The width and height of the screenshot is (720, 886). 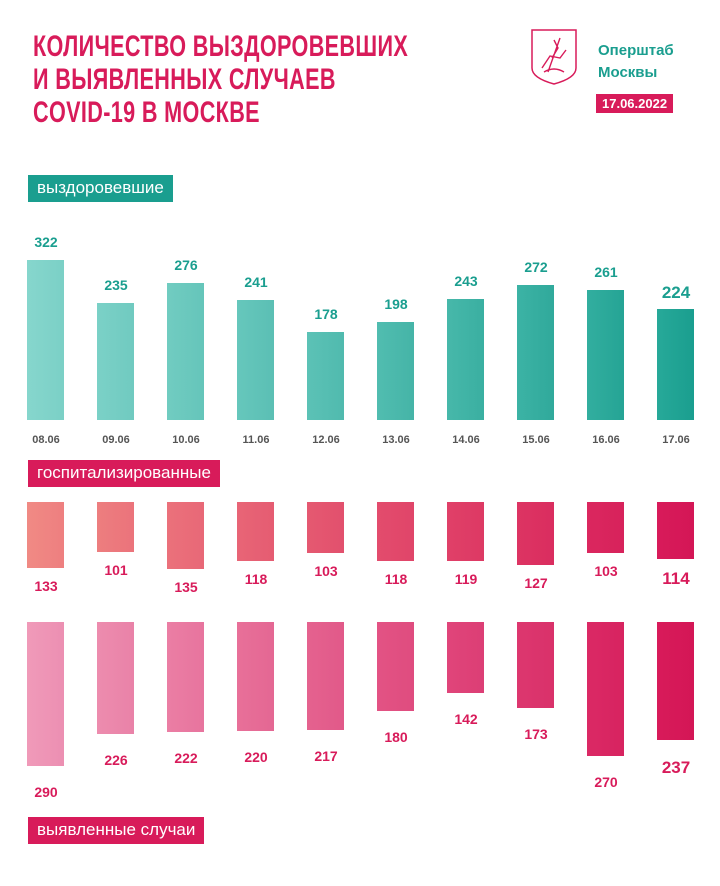 What do you see at coordinates (536, 440) in the screenshot?
I see `date-tick: 15.06` at bounding box center [536, 440].